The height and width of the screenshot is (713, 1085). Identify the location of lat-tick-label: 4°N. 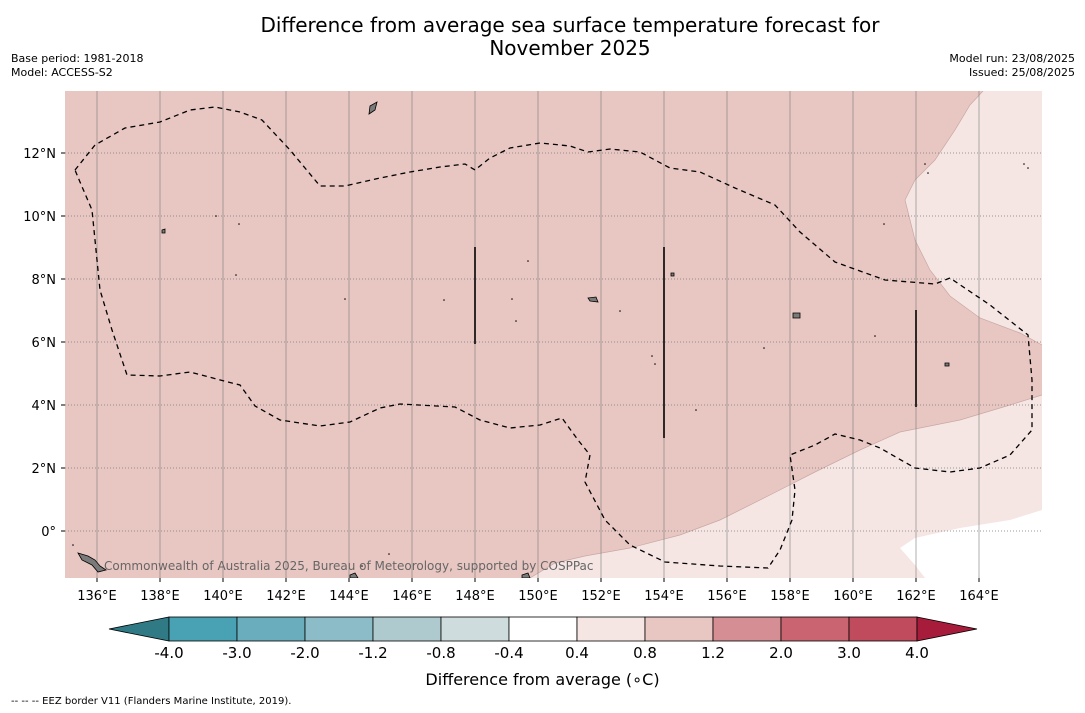
(44, 406).